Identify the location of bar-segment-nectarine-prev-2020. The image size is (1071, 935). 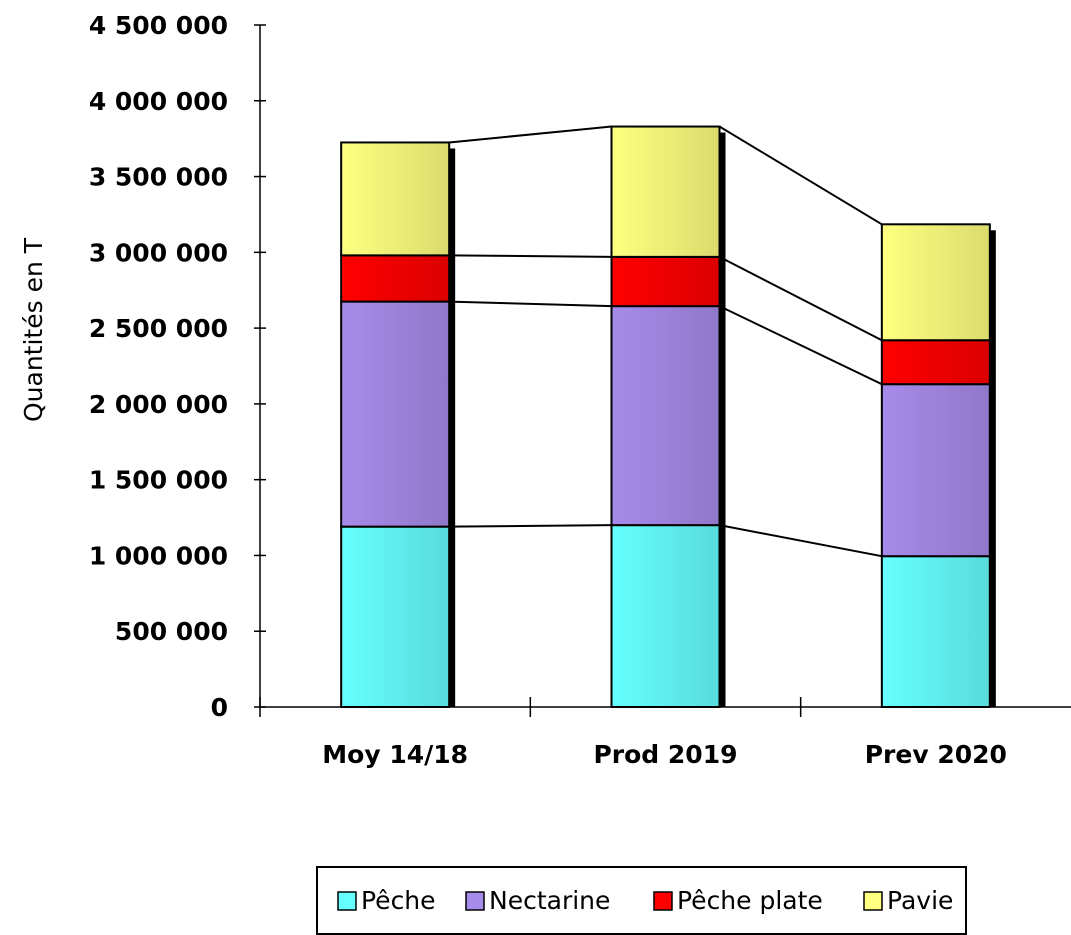
(935, 470).